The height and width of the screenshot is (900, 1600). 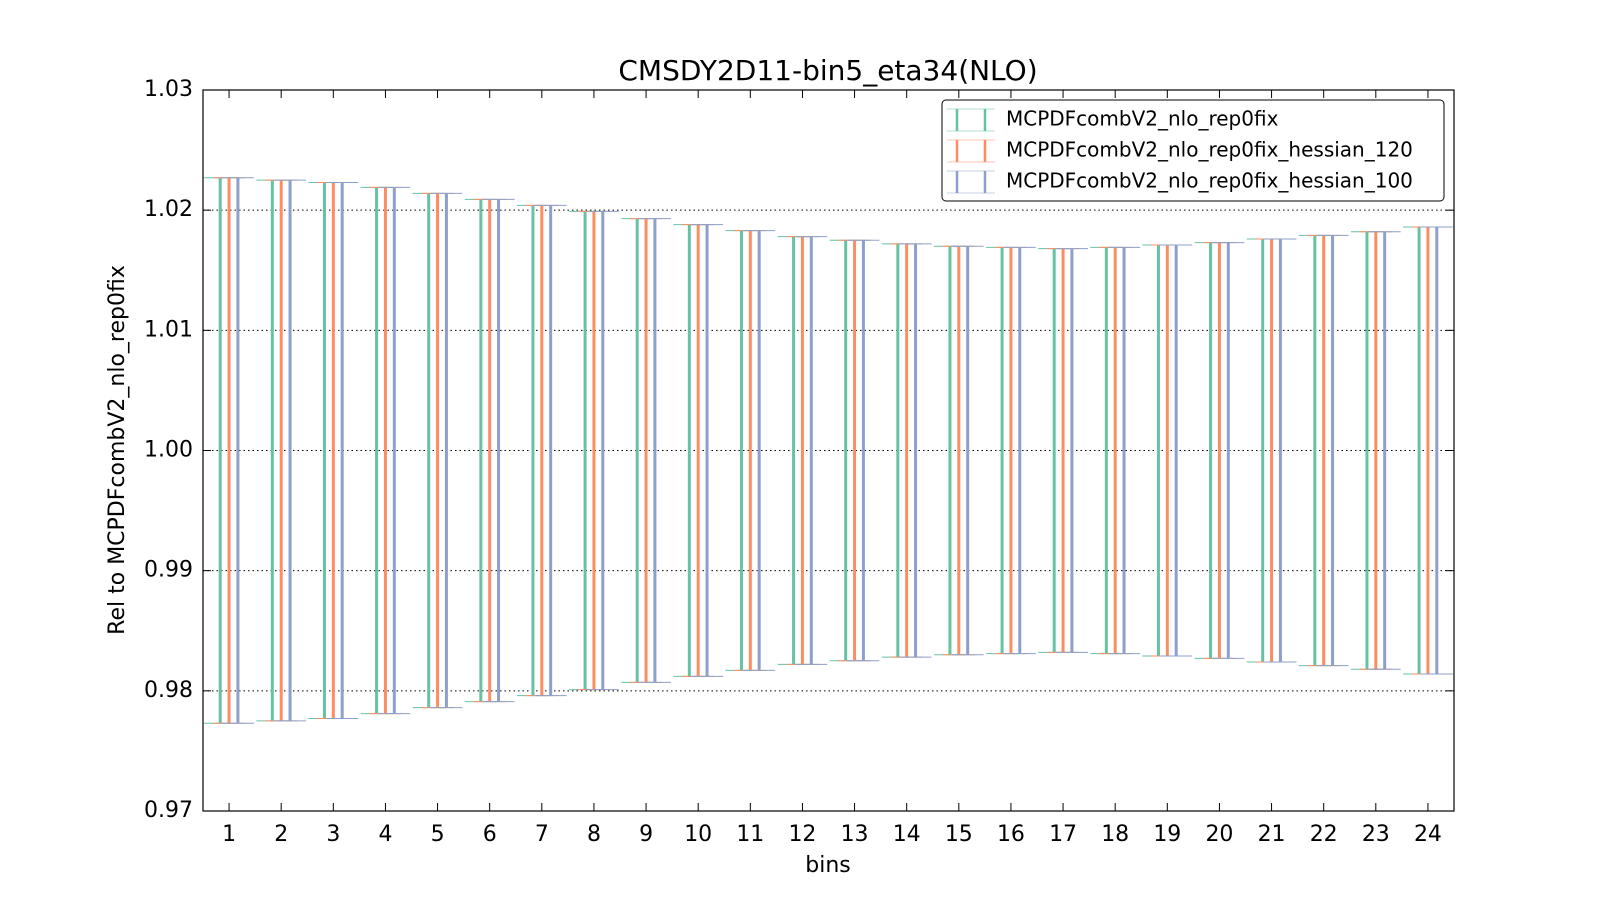 What do you see at coordinates (1219, 834) in the screenshot?
I see `x-tick-label: 20` at bounding box center [1219, 834].